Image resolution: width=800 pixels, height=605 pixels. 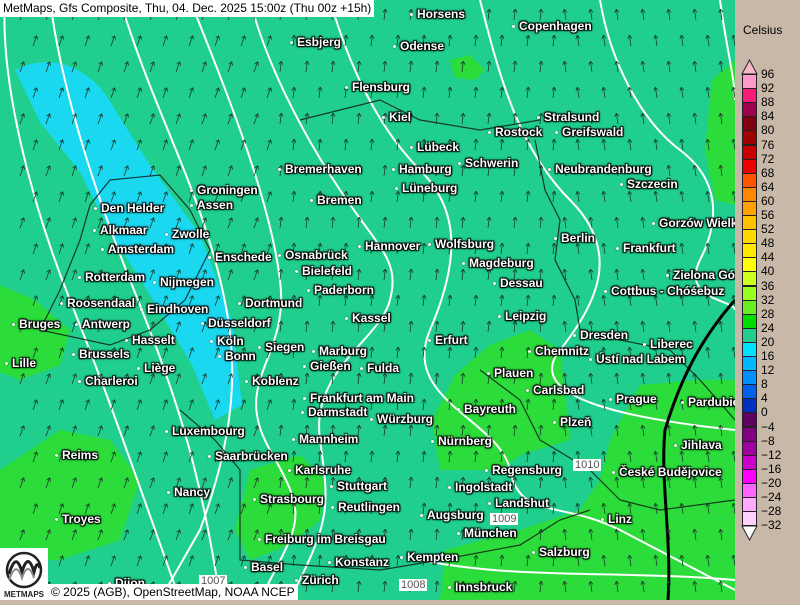 What do you see at coordinates (768, 74) in the screenshot?
I see `legend-label: 96` at bounding box center [768, 74].